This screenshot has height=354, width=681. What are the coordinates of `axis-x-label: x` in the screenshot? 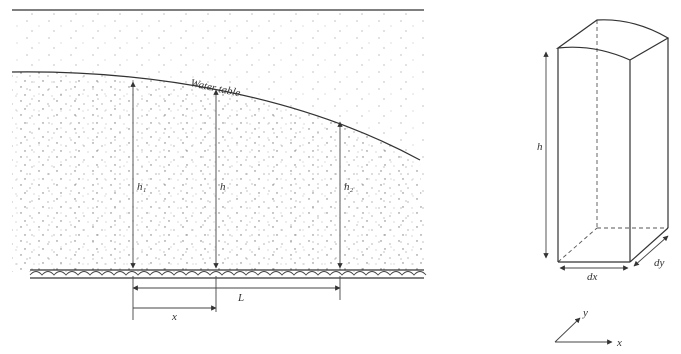 It's located at (619, 343).